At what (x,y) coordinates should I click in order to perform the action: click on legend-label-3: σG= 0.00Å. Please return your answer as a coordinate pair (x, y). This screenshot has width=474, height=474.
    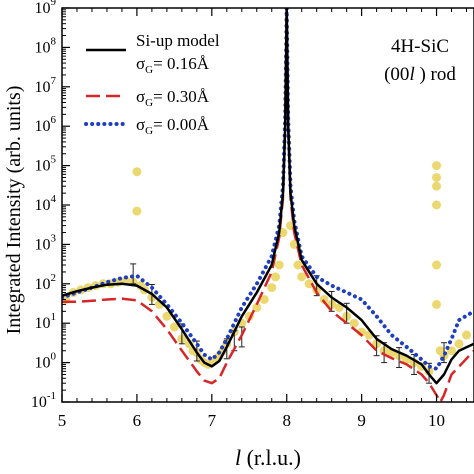
    Looking at the image, I should click on (173, 126).